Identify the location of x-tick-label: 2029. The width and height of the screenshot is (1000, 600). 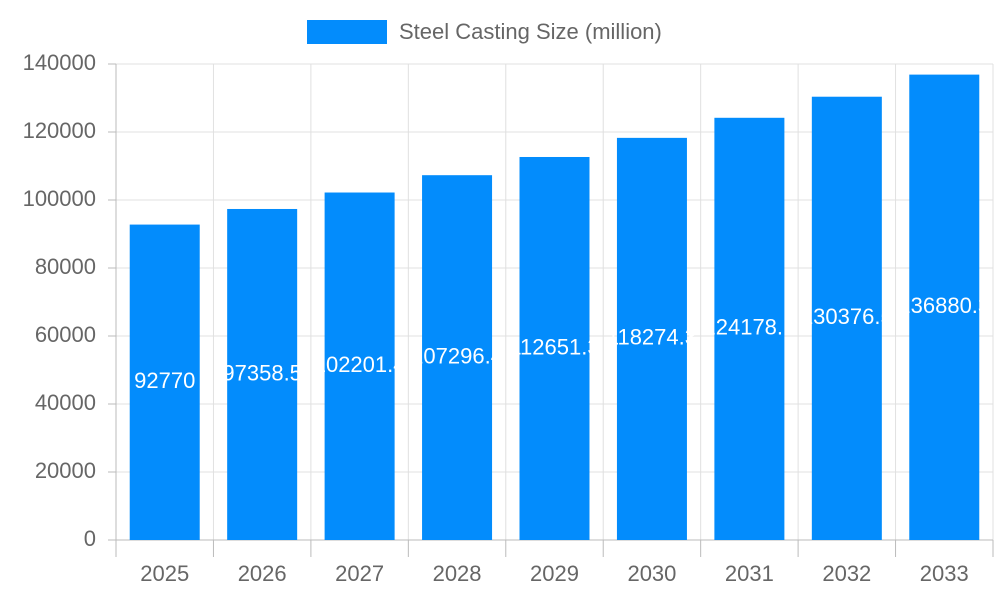
(554, 573).